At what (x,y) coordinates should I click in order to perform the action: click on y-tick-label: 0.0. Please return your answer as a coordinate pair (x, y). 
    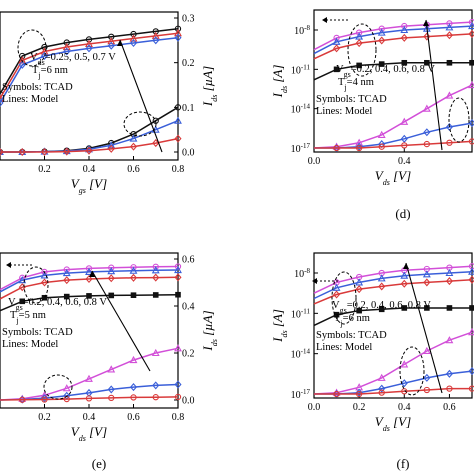
    Looking at the image, I should click on (188, 153).